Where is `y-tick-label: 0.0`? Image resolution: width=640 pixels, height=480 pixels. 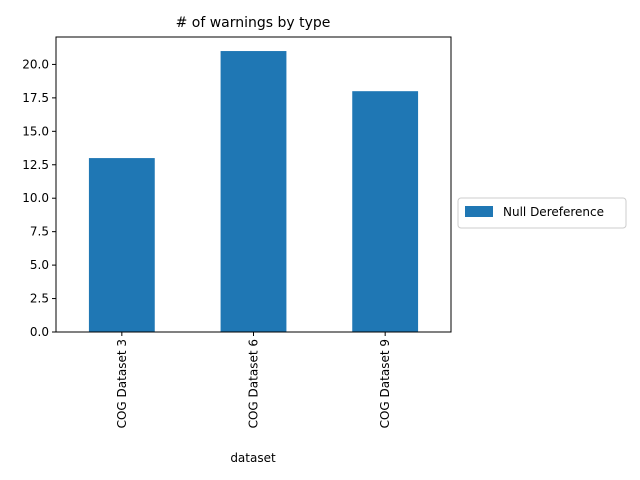 y-tick-label: 0.0 is located at coordinates (39, 332).